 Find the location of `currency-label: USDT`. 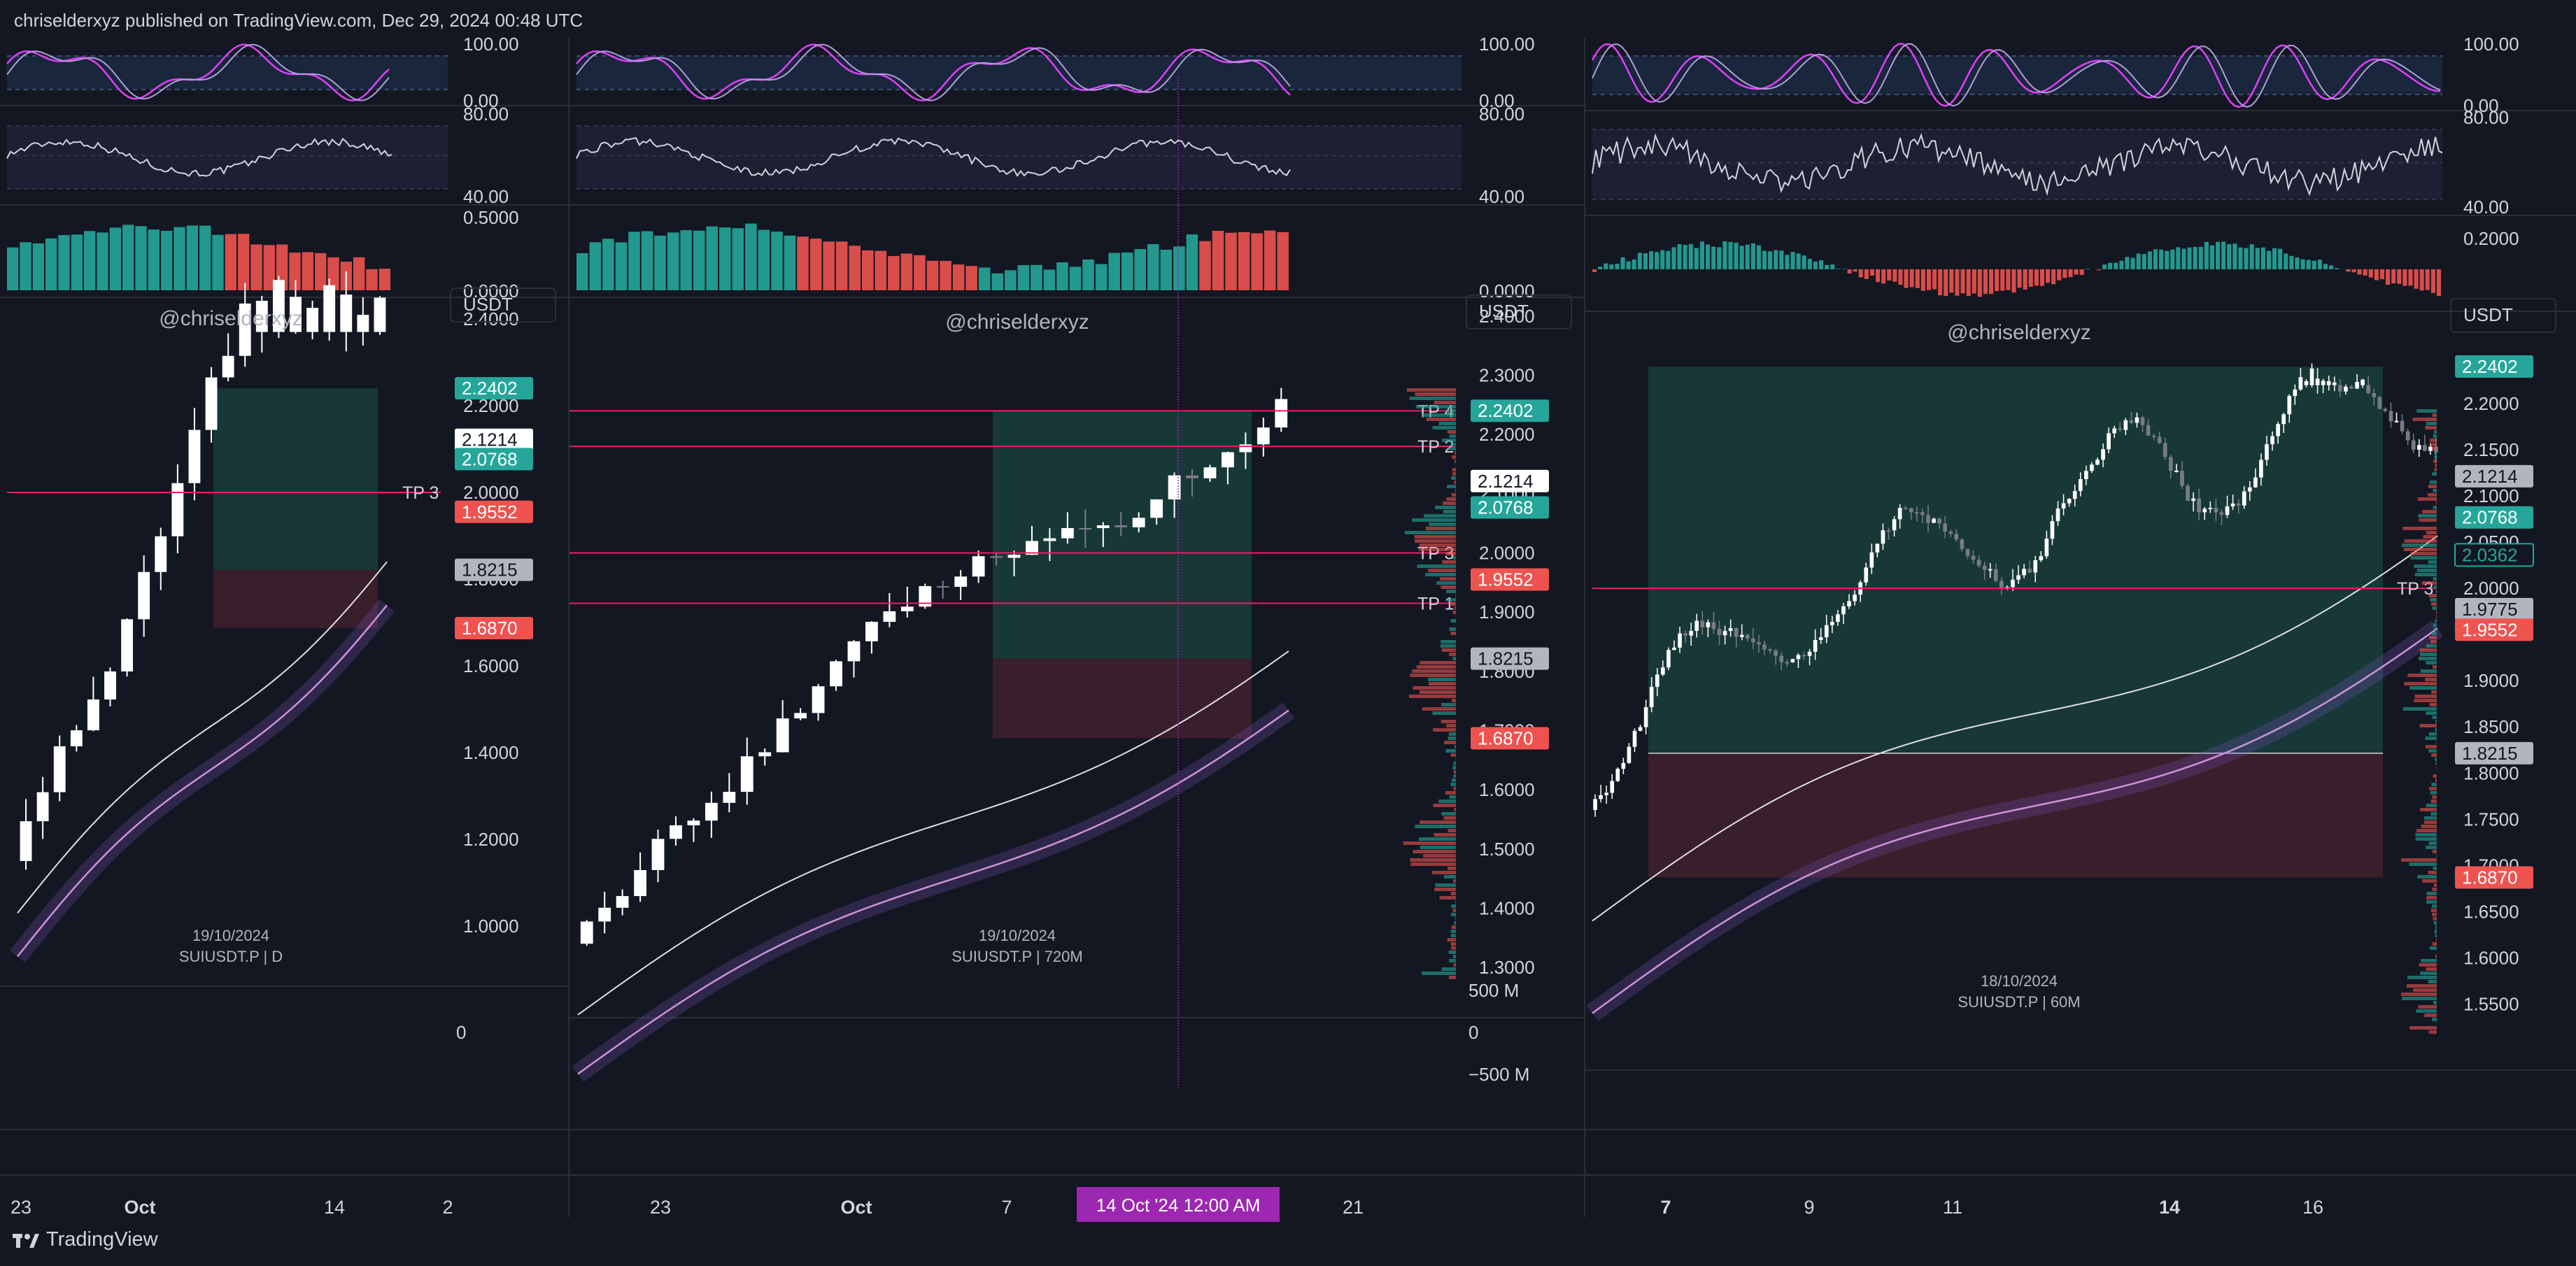

currency-label: USDT is located at coordinates (488, 304).